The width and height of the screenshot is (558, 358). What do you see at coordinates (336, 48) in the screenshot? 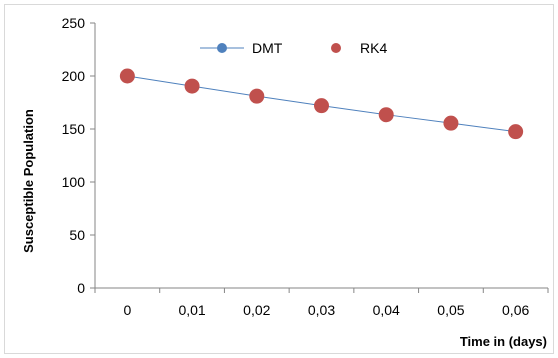
I see `legend-rk4-marker` at bounding box center [336, 48].